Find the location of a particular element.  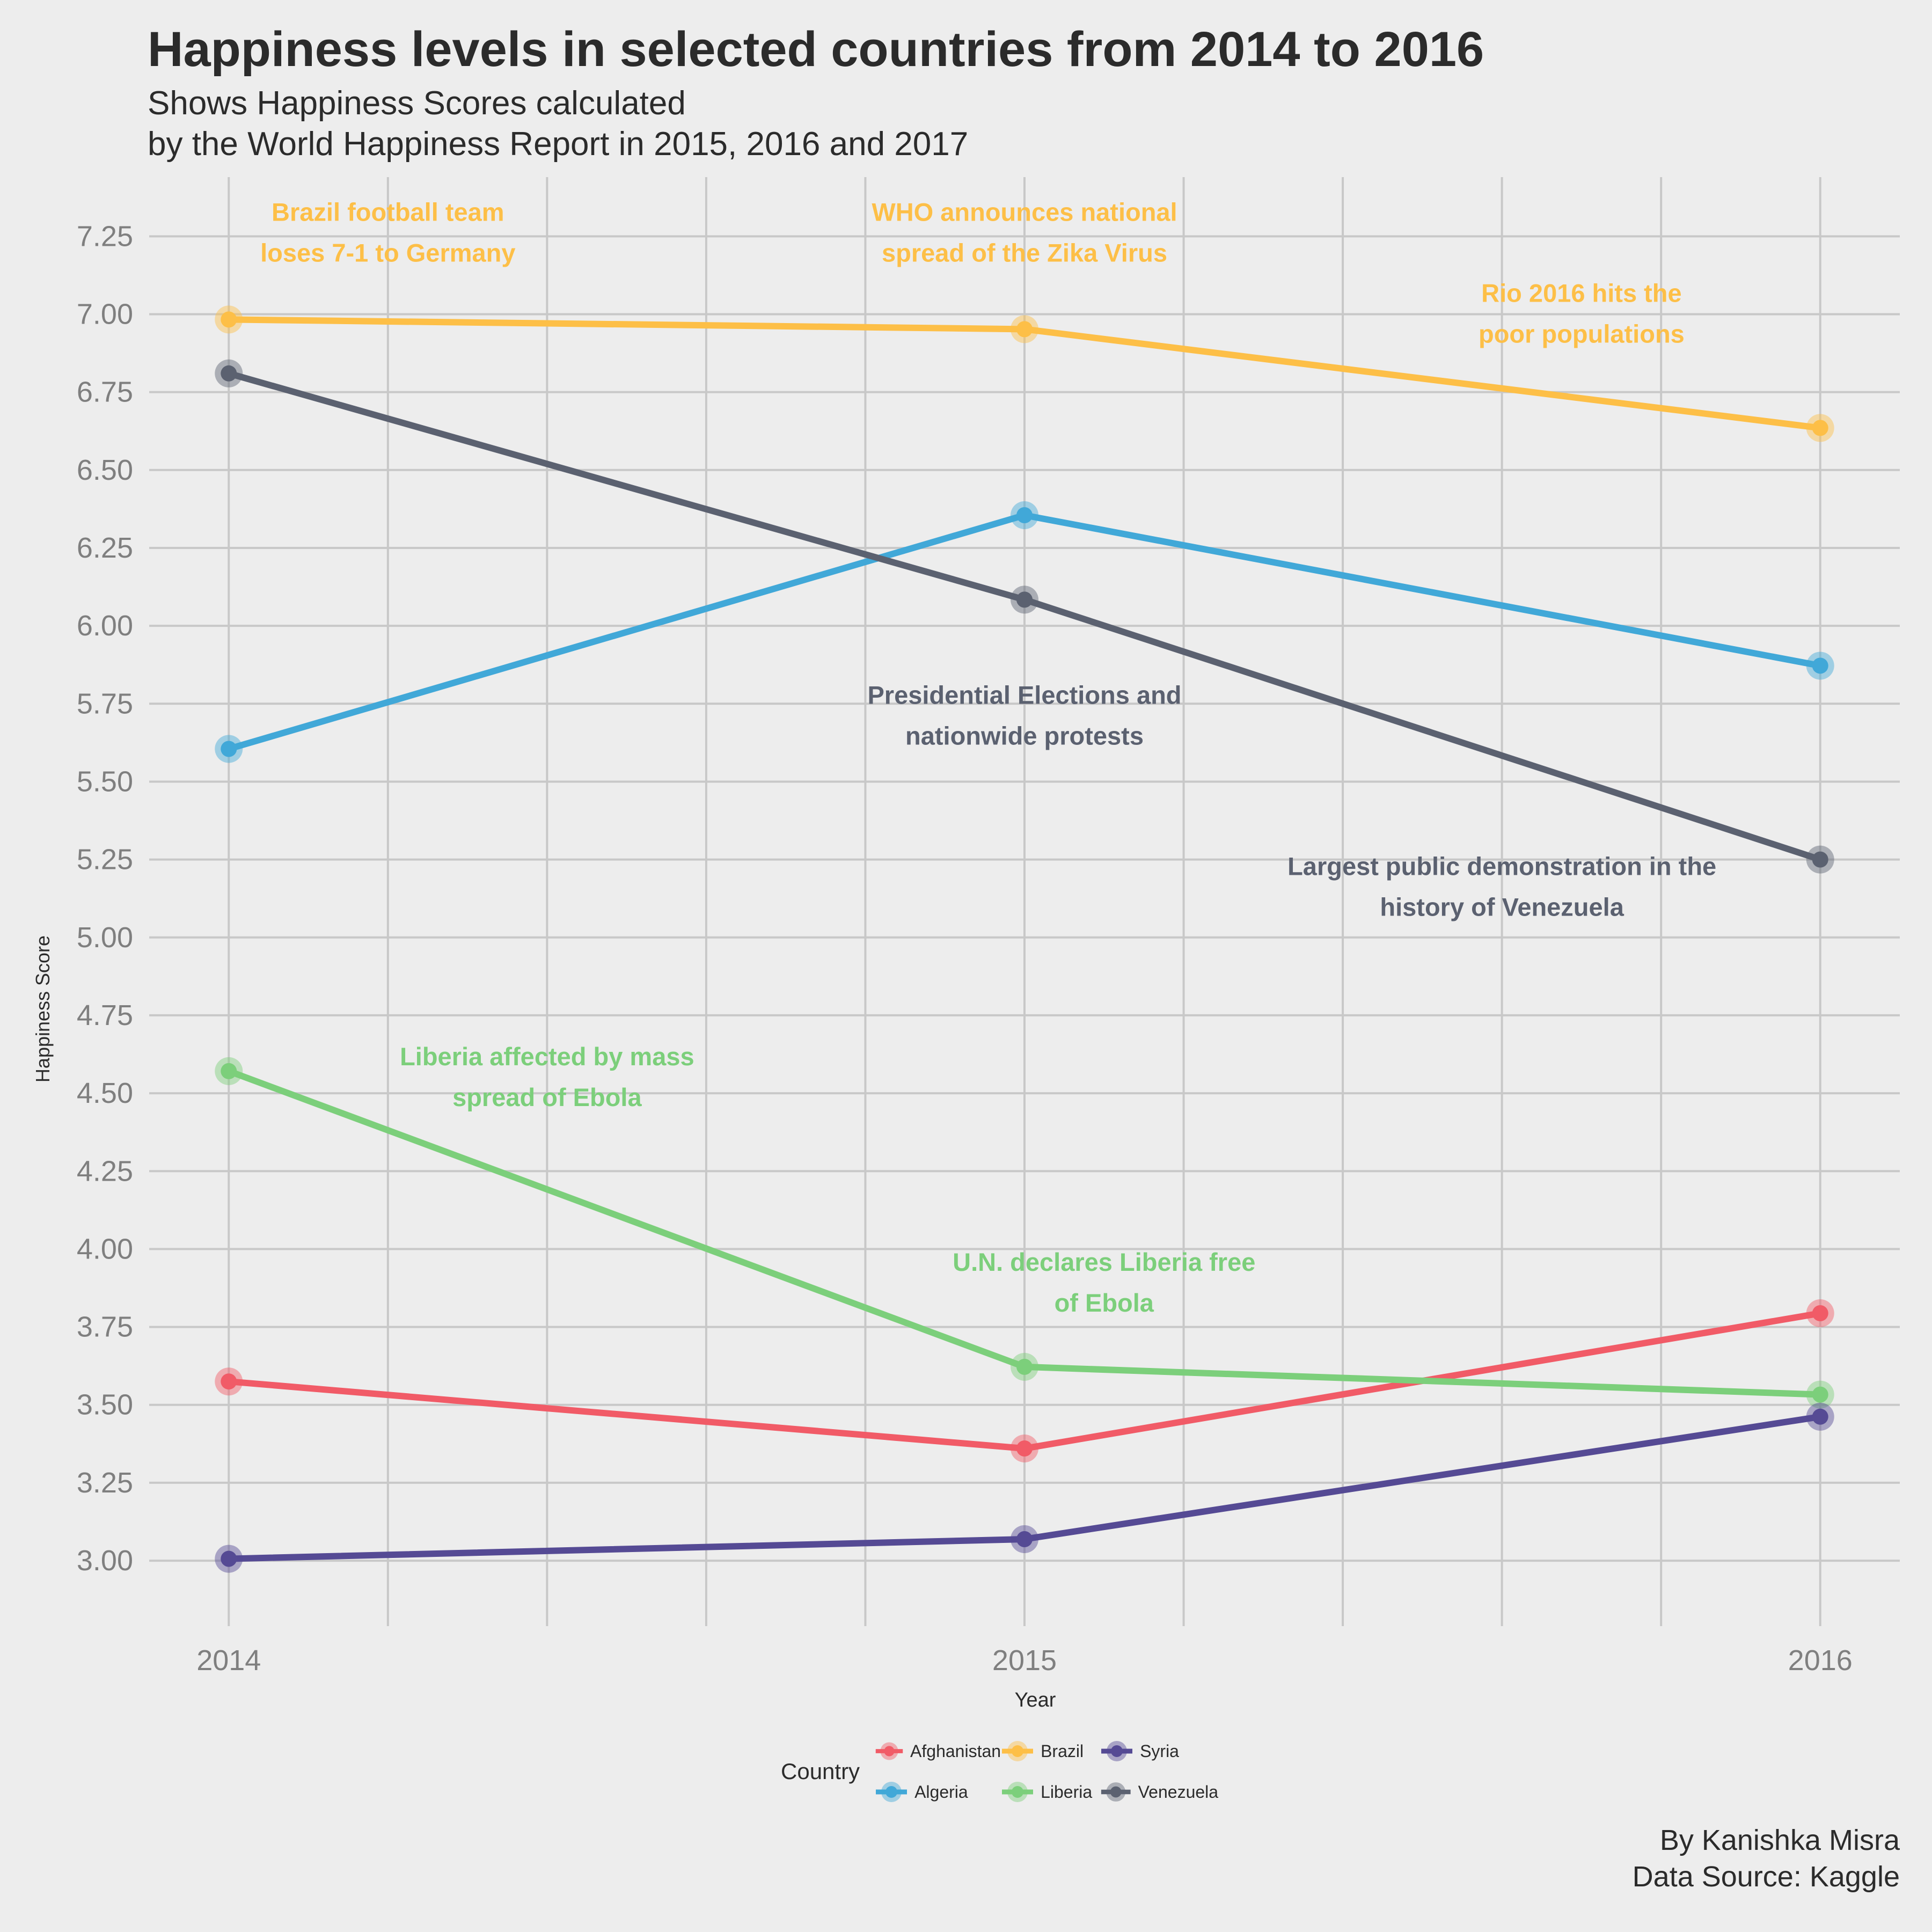

annotation-line: spread of Ebola is located at coordinates (547, 1097).